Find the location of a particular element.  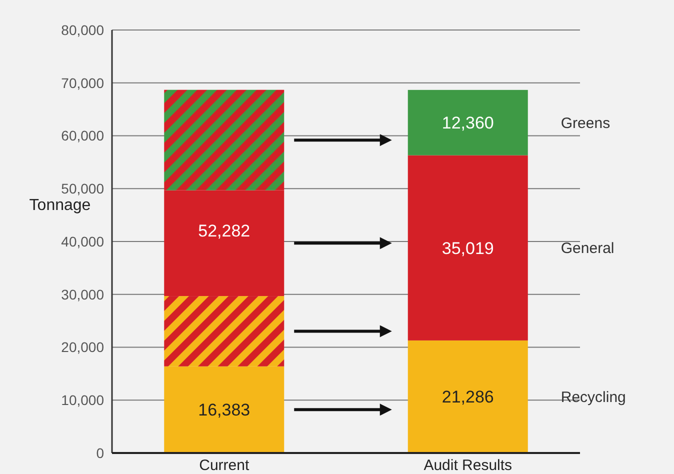

y-tick-label: 0 is located at coordinates (100, 452).